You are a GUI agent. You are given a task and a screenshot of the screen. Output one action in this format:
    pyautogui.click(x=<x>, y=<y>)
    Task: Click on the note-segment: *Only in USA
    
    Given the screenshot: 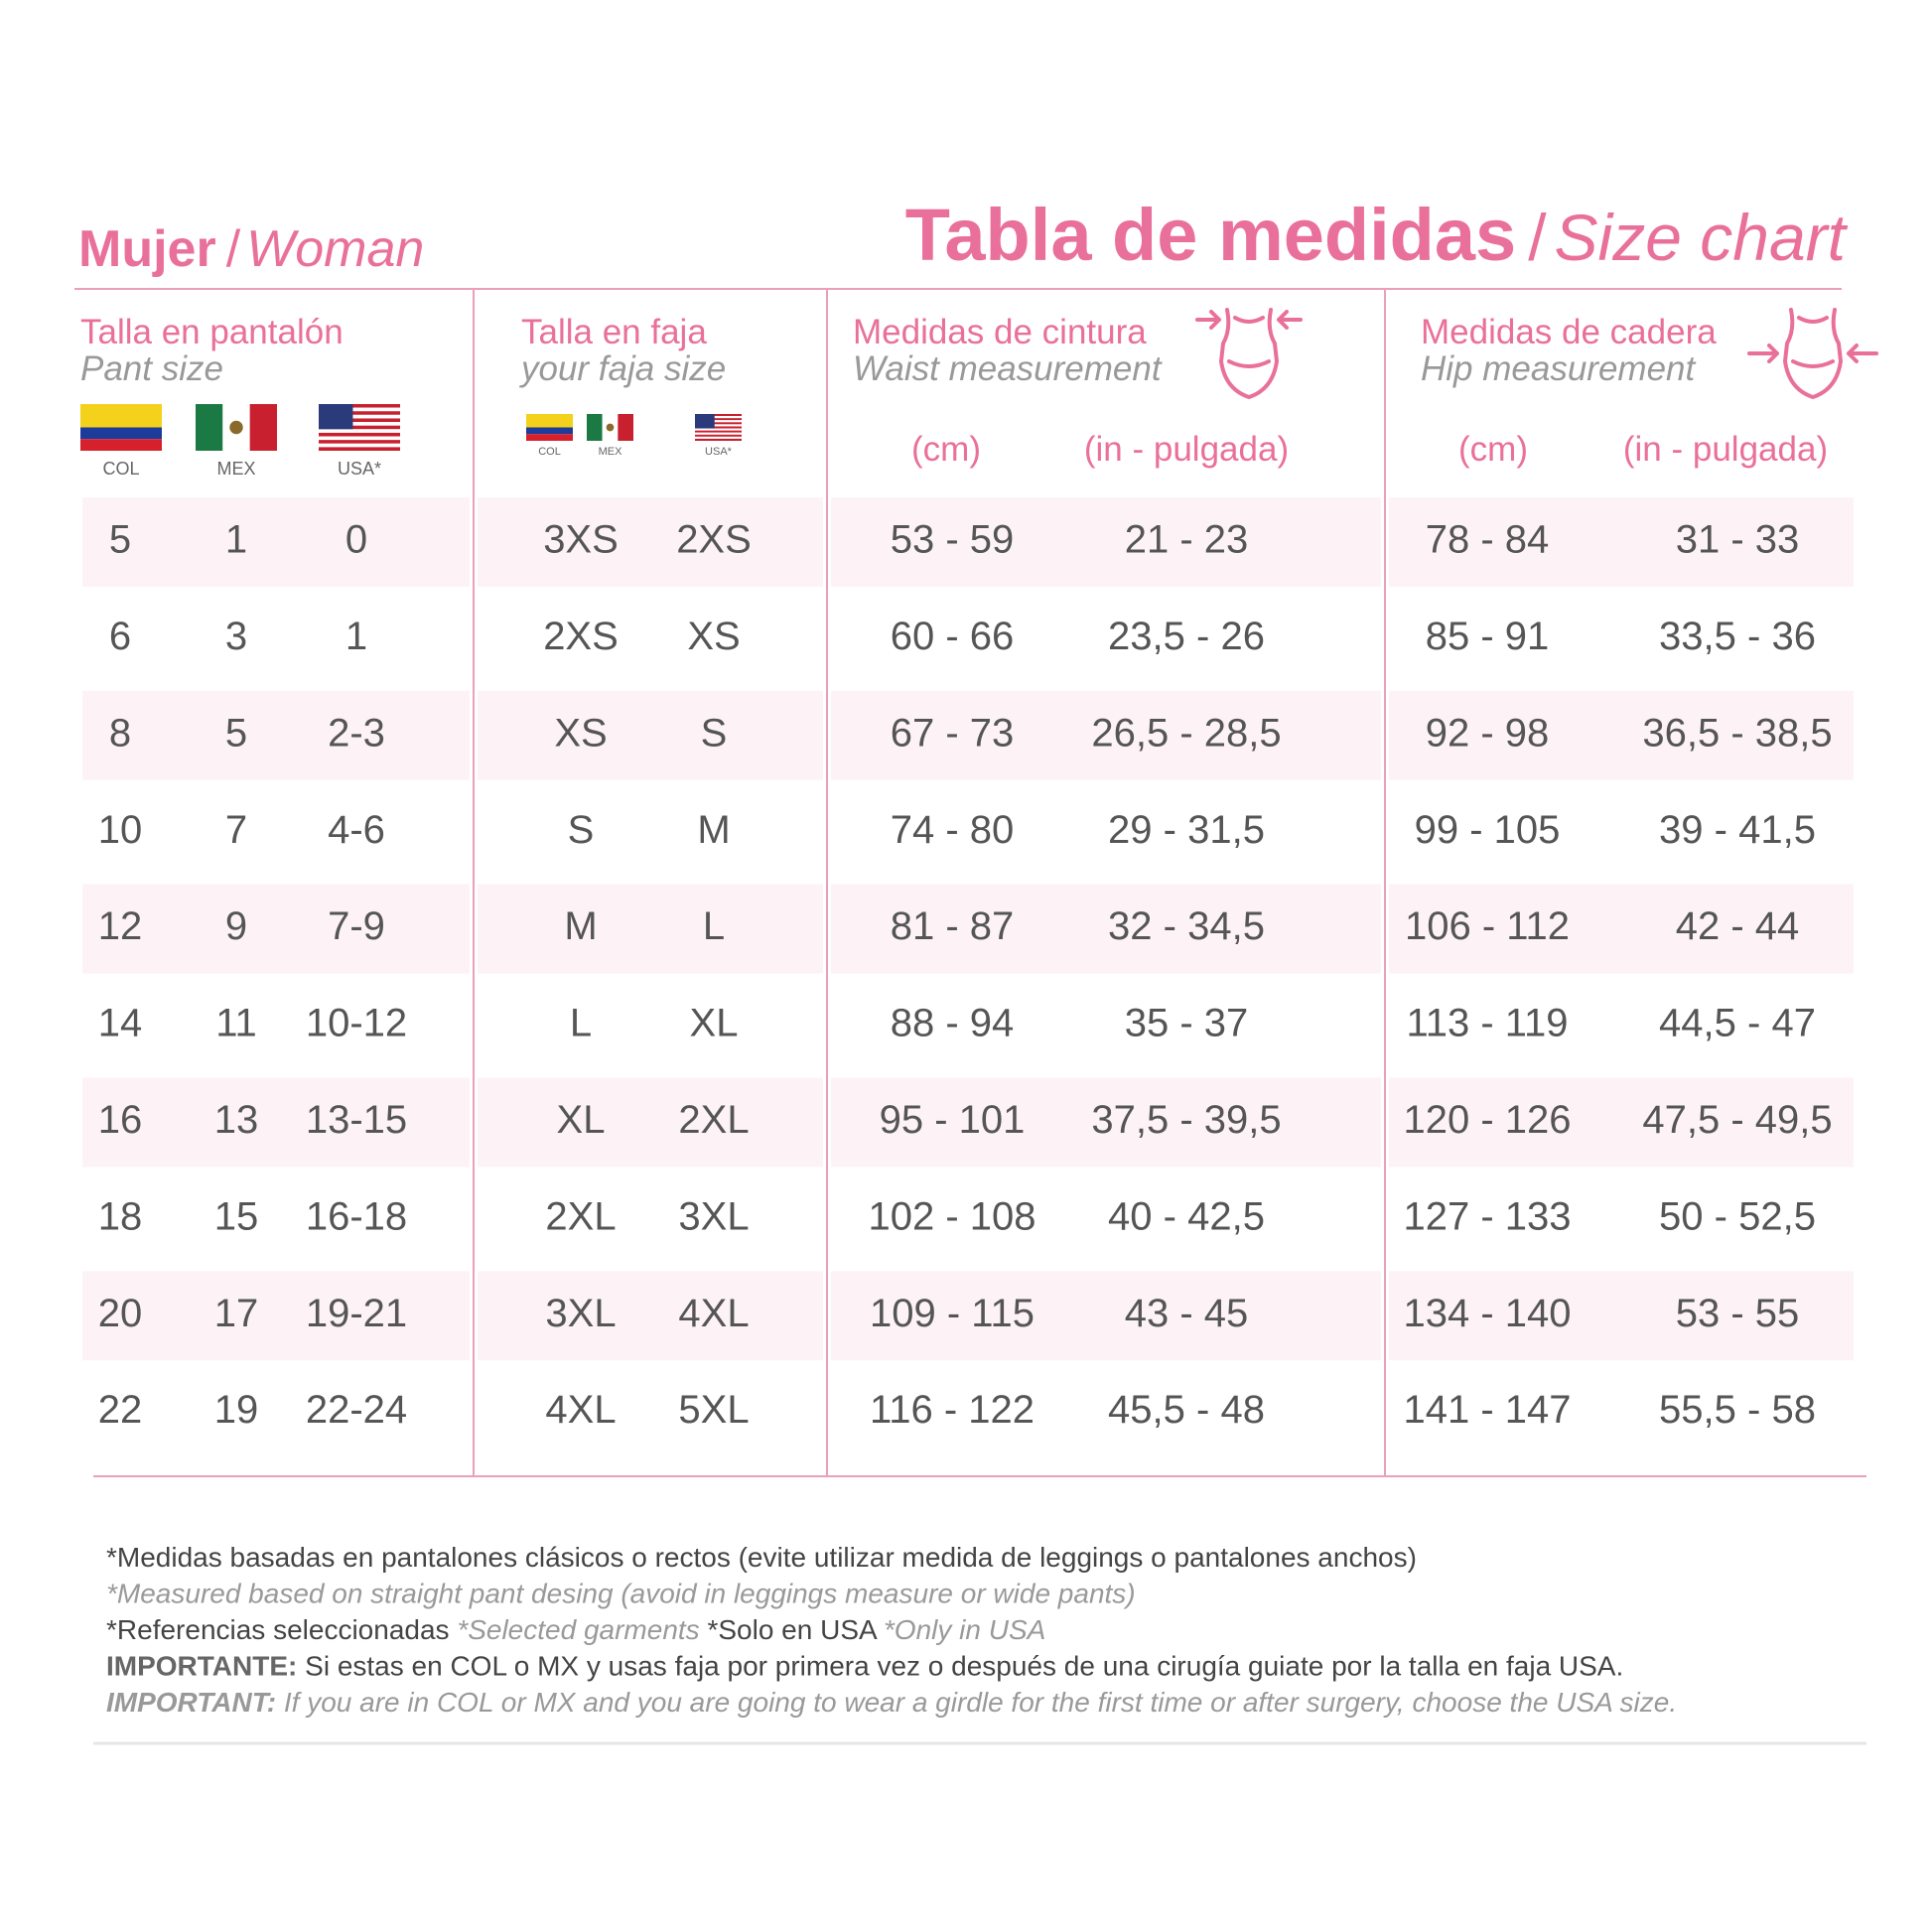 What is the action you would take?
    pyautogui.click(x=965, y=1629)
    